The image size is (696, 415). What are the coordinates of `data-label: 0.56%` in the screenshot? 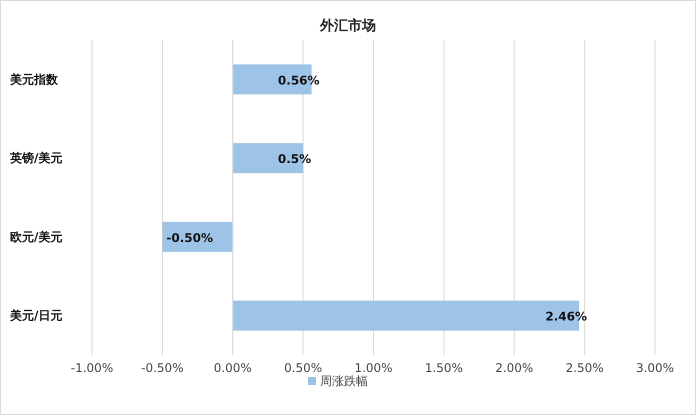 It's located at (299, 80).